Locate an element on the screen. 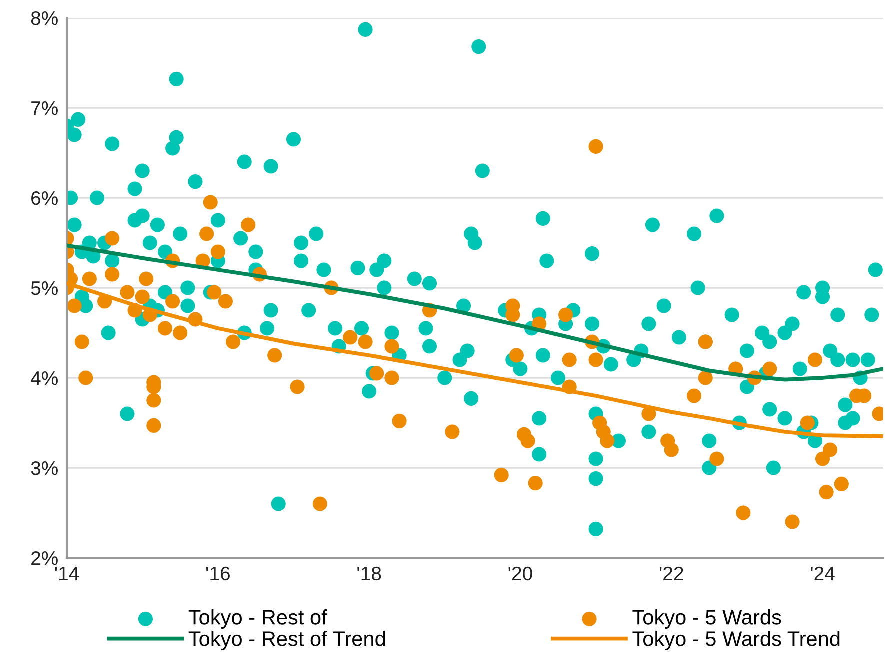 The width and height of the screenshot is (885, 665). y-tick-label: 8% is located at coordinates (44, 18).